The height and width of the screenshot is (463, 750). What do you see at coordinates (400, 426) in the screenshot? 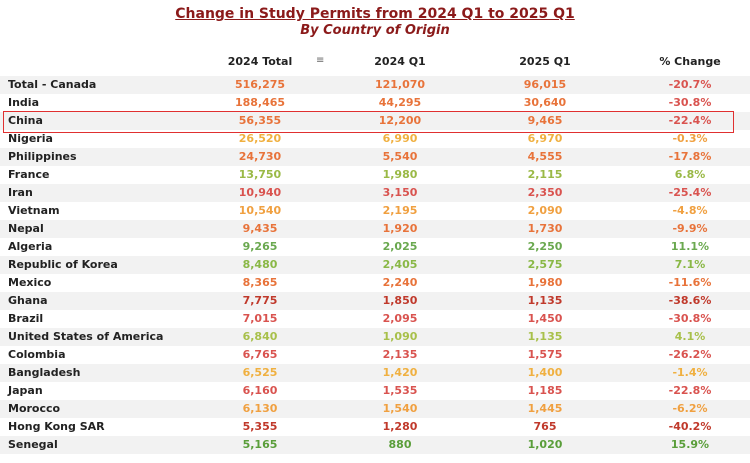
I see `cell-2024-q1: 1,280` at bounding box center [400, 426].